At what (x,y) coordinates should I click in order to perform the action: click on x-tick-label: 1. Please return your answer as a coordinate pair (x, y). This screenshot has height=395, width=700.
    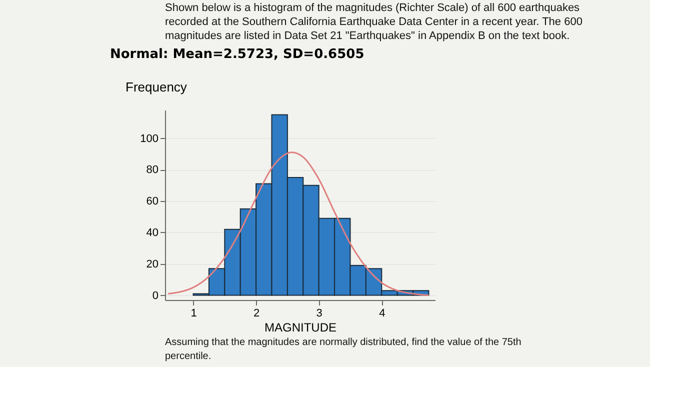
    Looking at the image, I should click on (193, 314).